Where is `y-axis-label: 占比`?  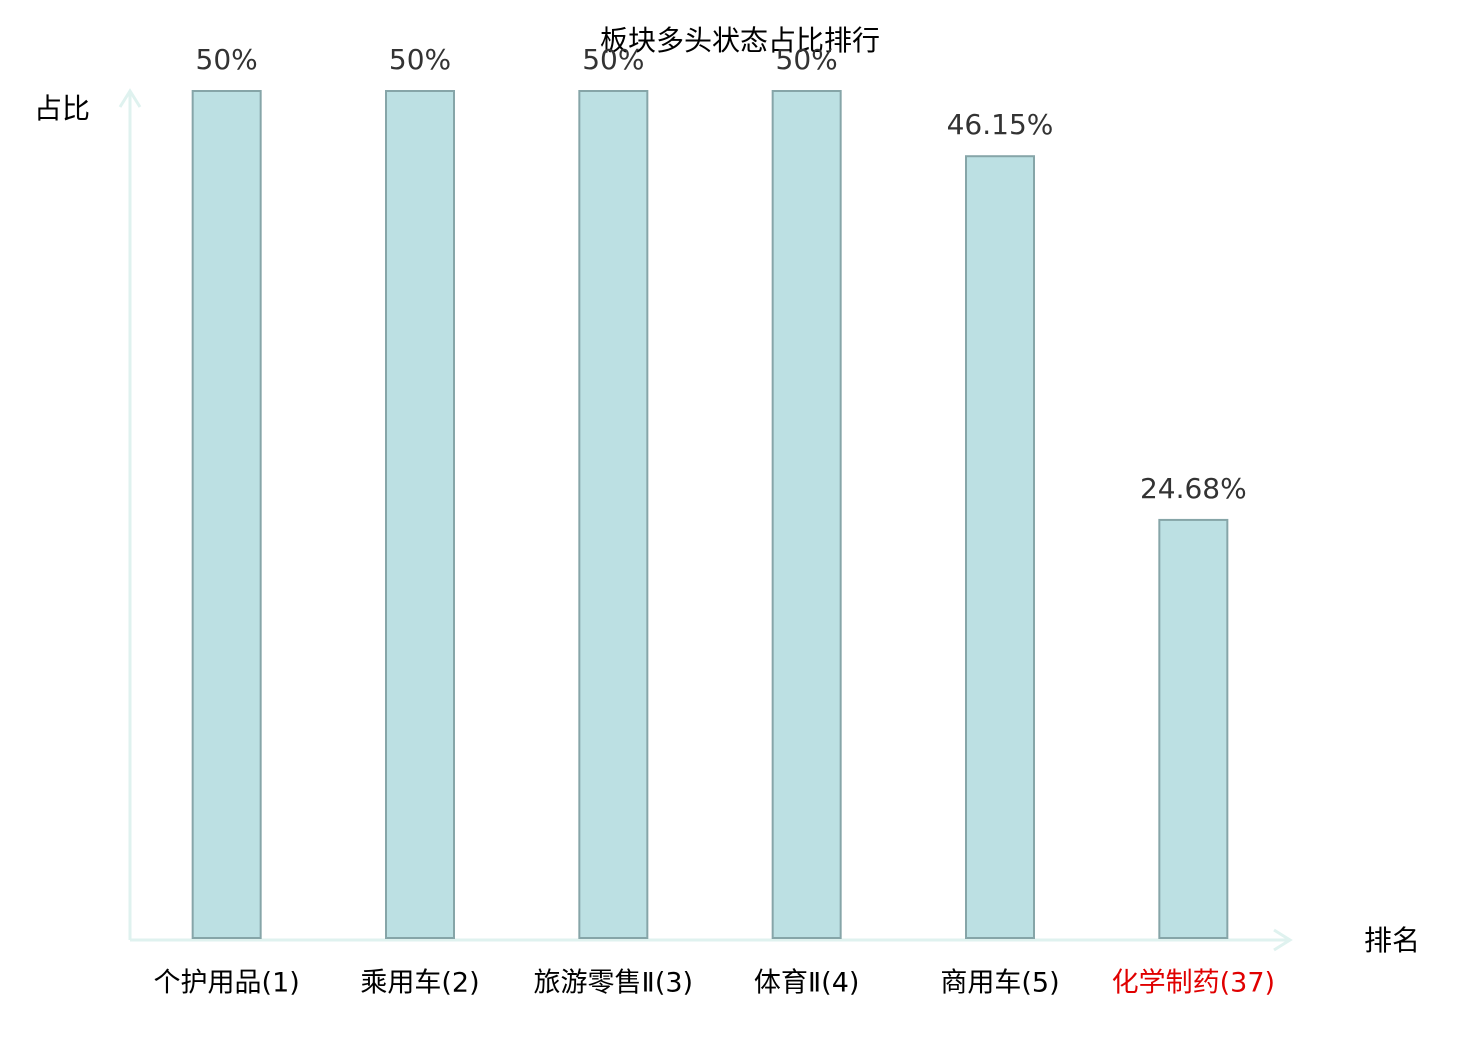
y-axis-label: 占比 is located at coordinates (62, 108).